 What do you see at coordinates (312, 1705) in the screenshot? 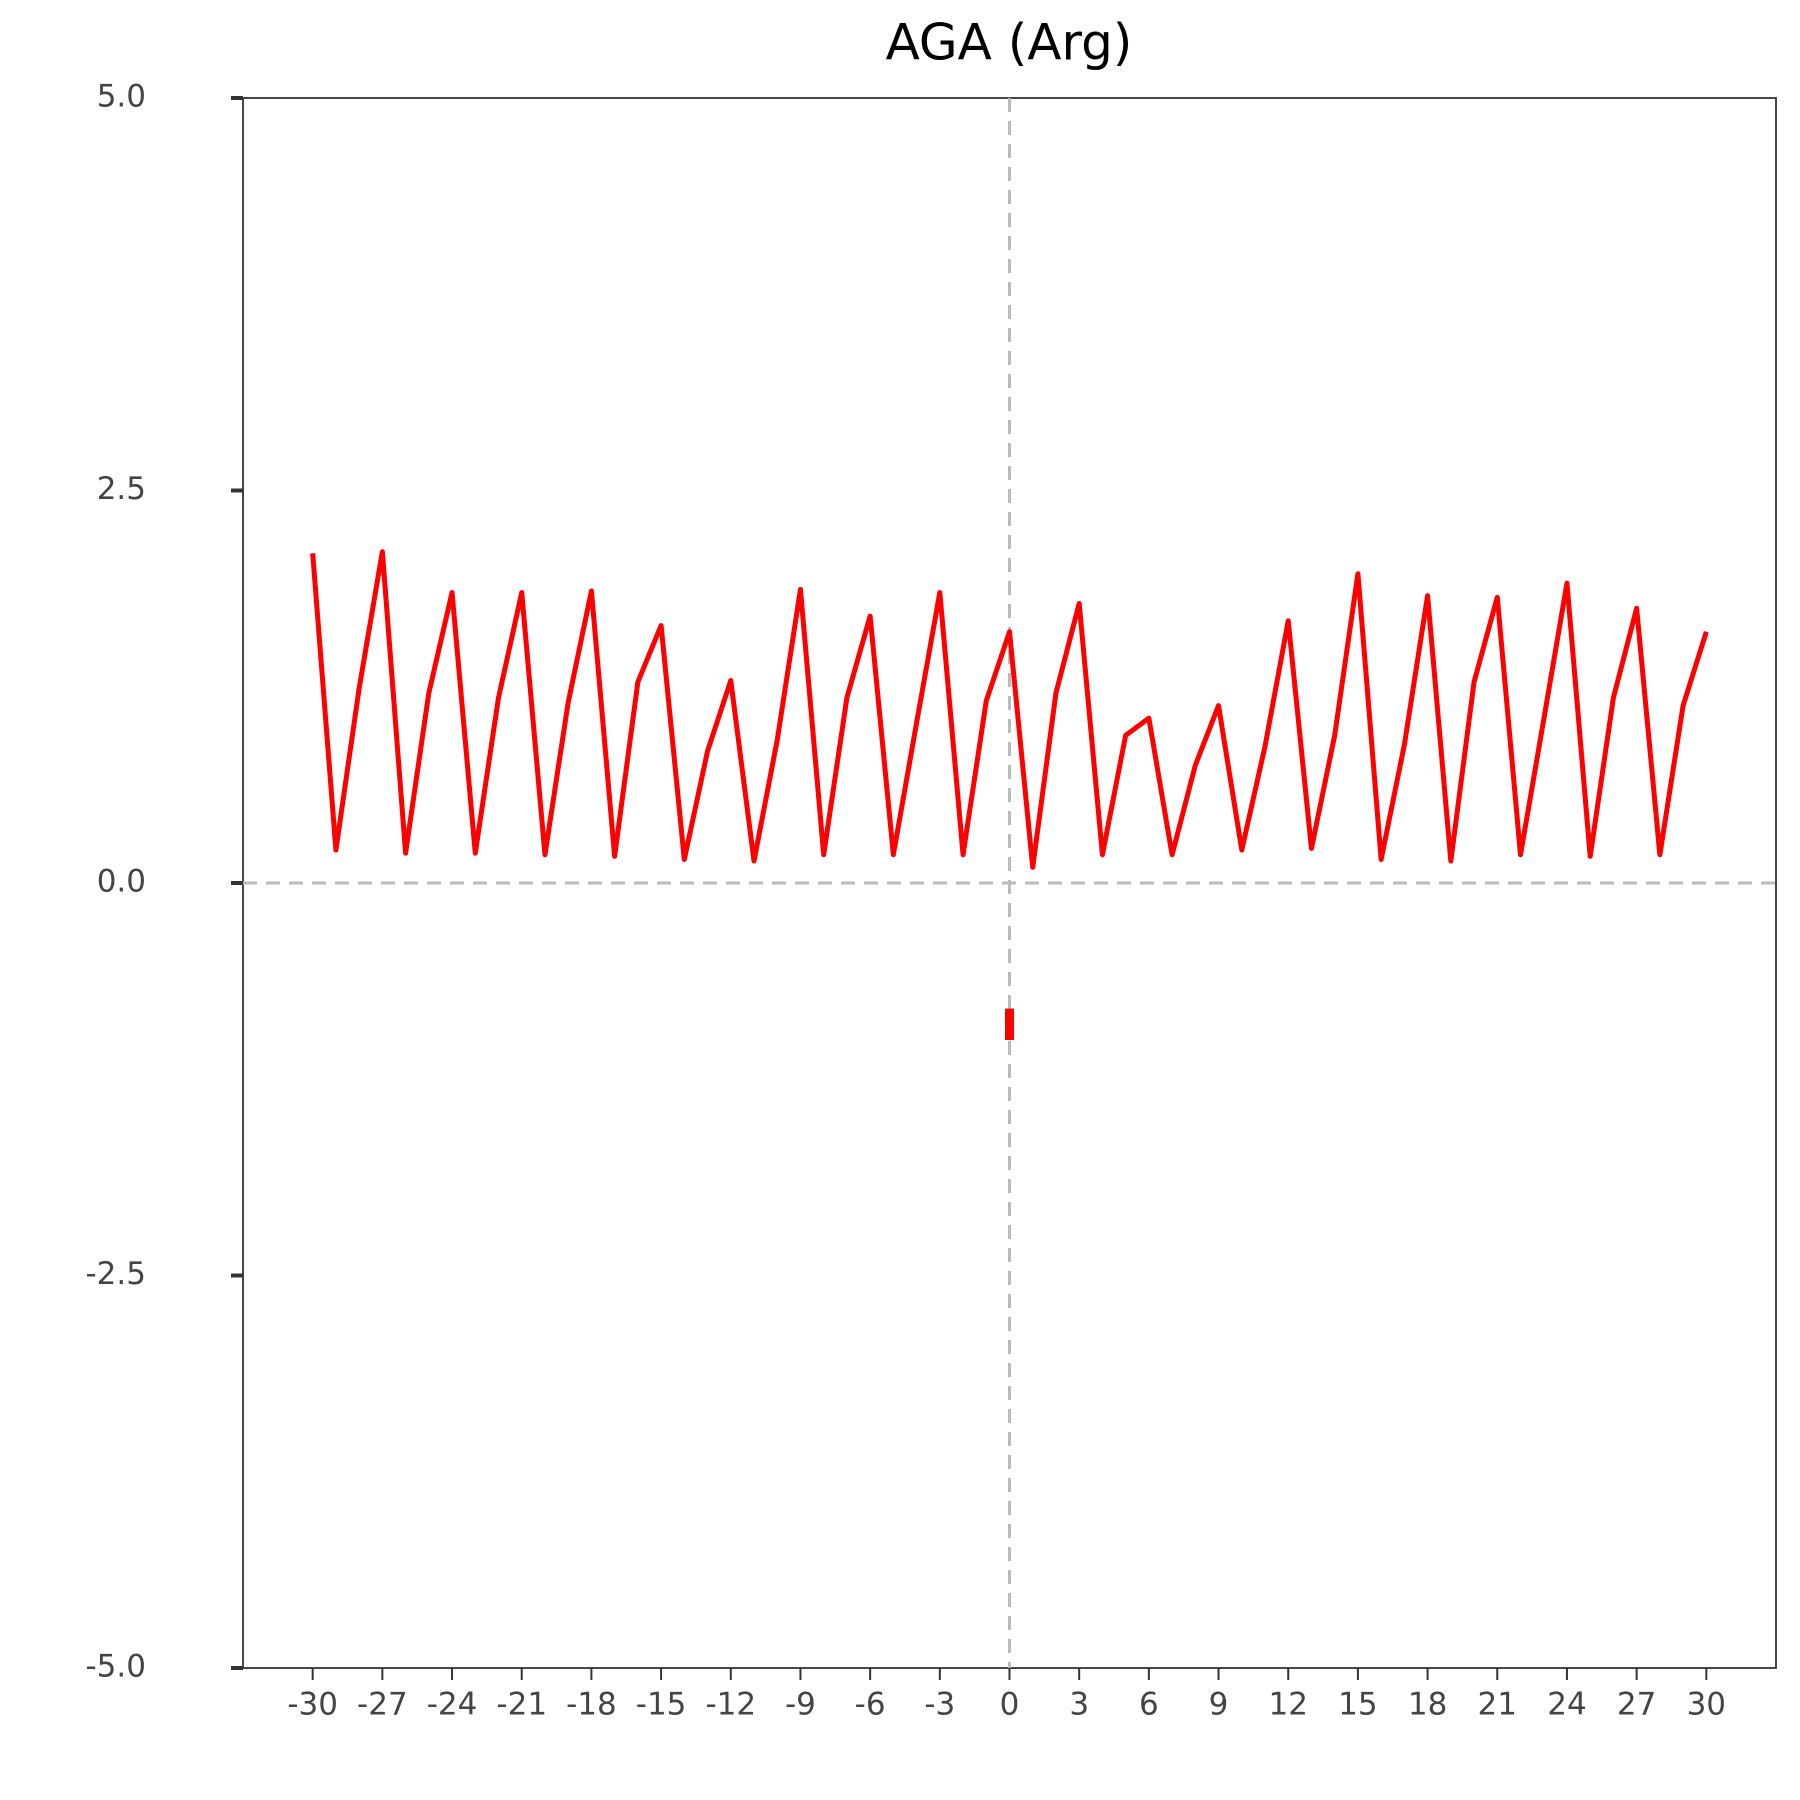
I see `x-tick-label: -30` at bounding box center [312, 1705].